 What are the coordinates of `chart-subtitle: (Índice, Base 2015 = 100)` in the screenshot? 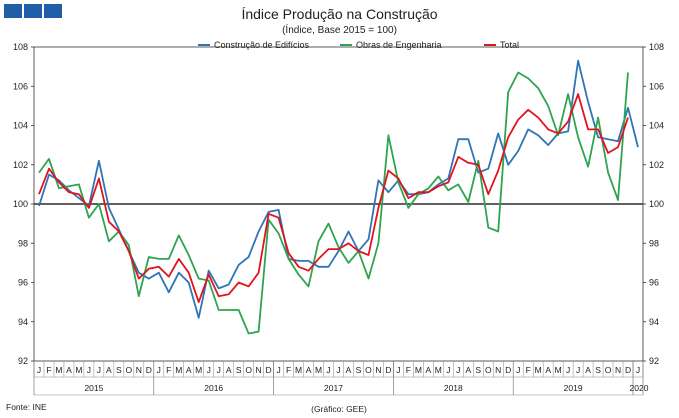 It's located at (339, 29).